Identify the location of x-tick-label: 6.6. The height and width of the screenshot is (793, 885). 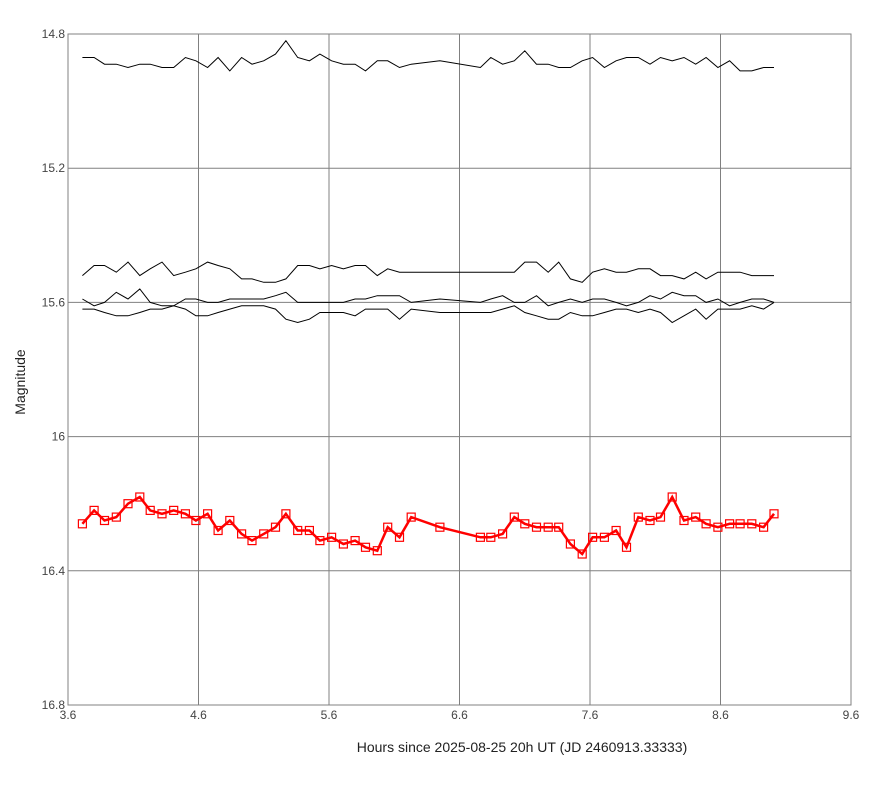
(459, 715).